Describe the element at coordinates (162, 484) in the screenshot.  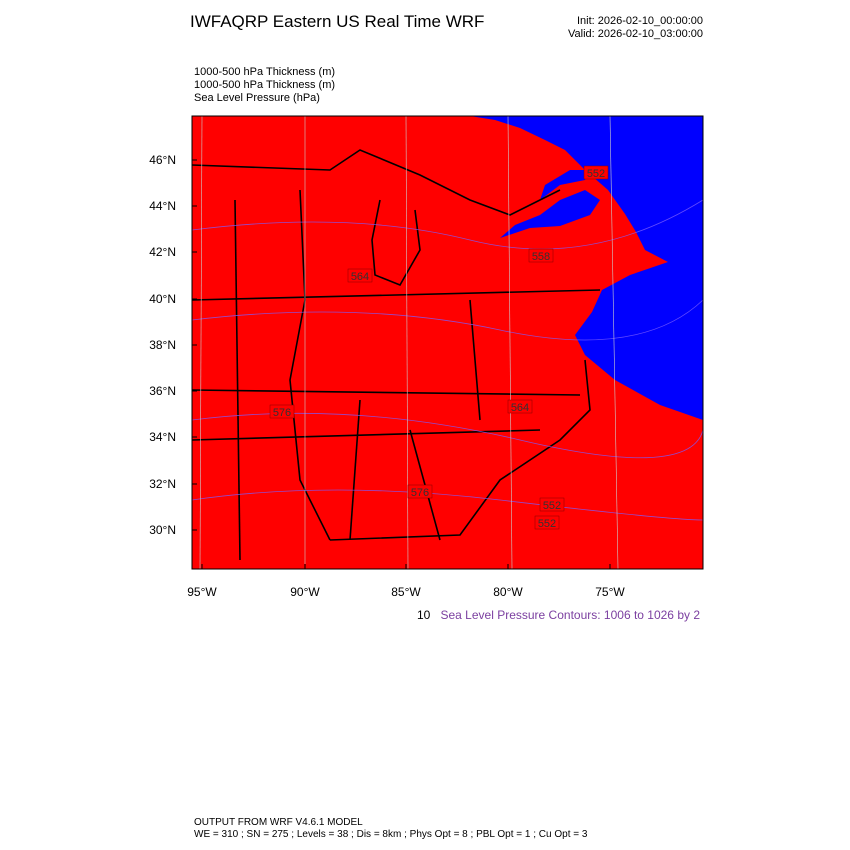
I see `lat-label: 32°N` at that location.